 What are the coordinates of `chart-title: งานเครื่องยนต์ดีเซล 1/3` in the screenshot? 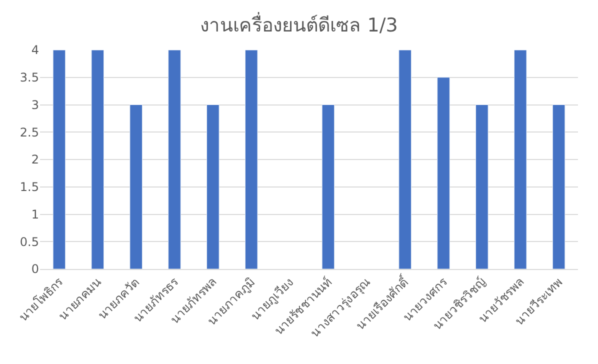 It's located at (299, 24).